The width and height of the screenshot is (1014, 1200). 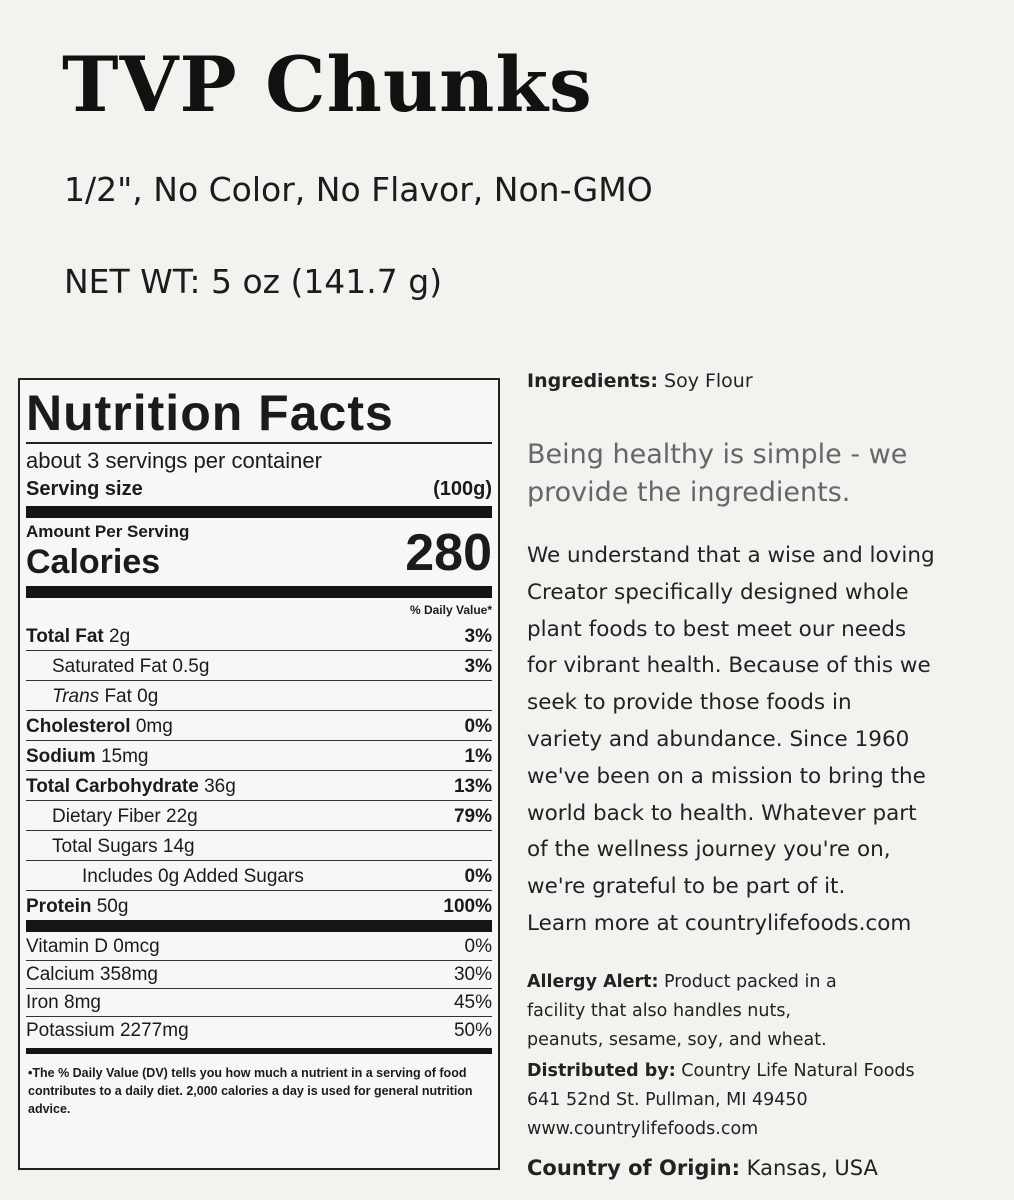 What do you see at coordinates (93, 562) in the screenshot?
I see `calories-label: Calories` at bounding box center [93, 562].